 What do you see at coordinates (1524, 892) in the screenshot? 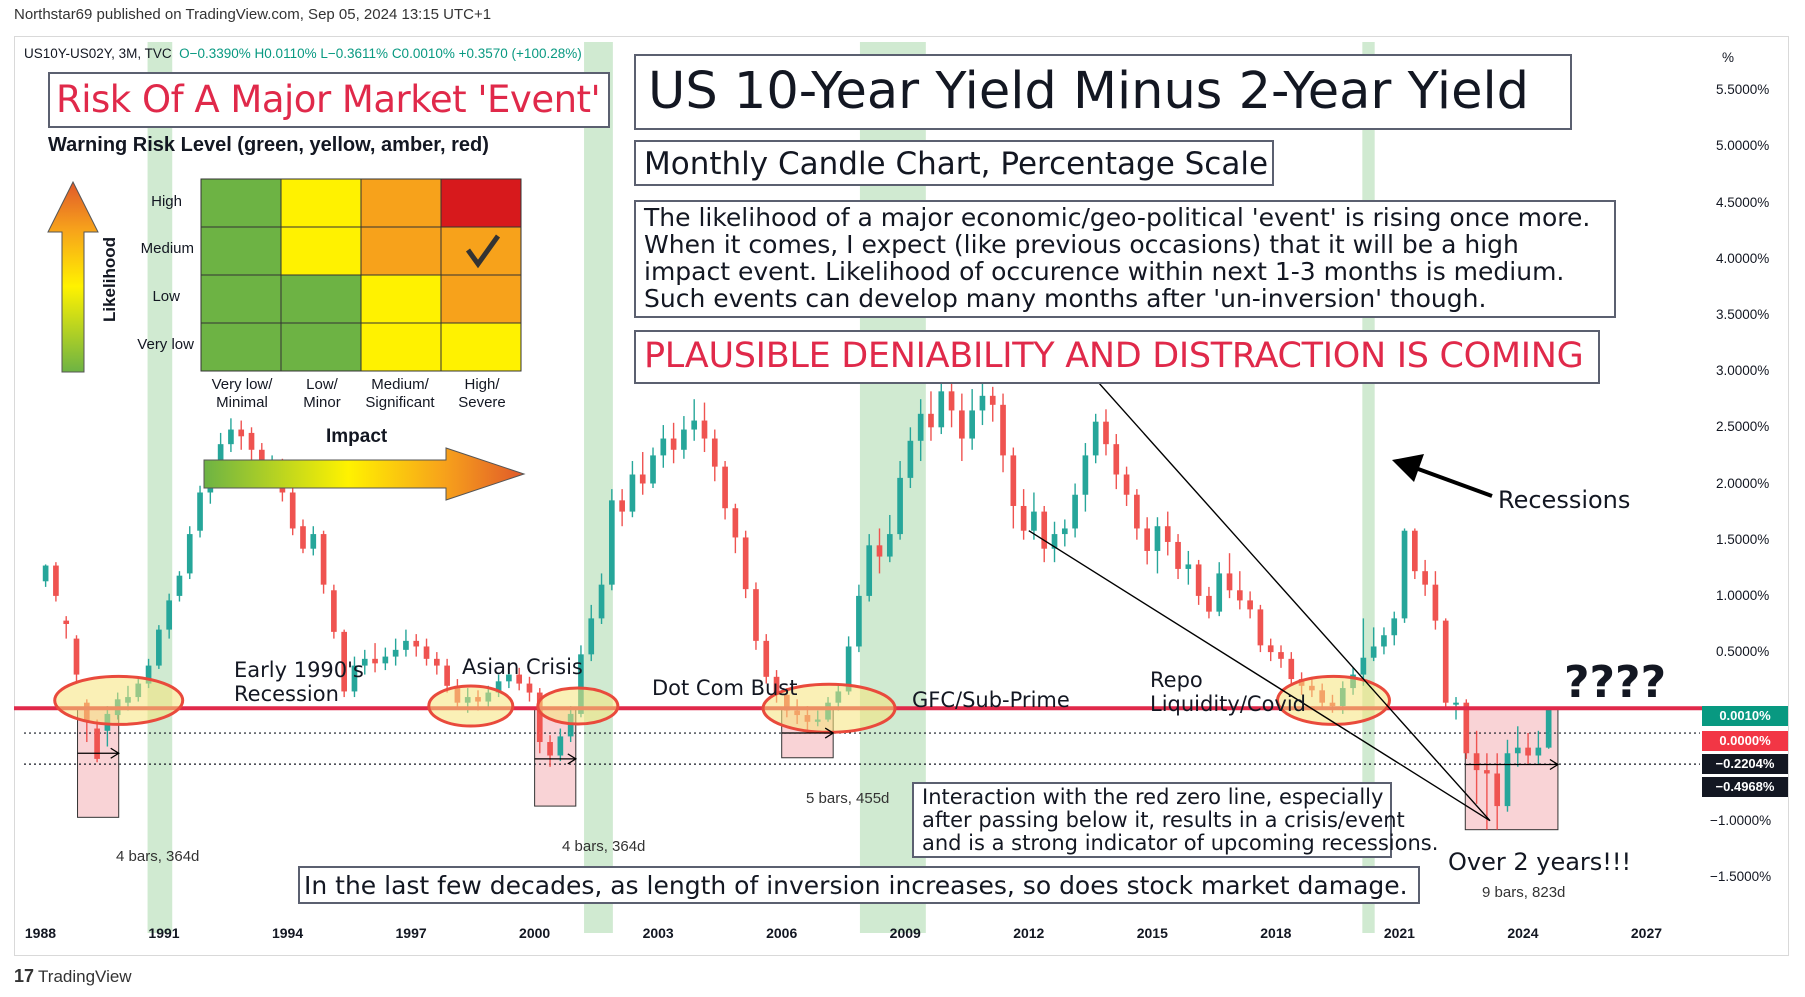
I see `label-bars-2023: 9 bars, 823d` at bounding box center [1524, 892].